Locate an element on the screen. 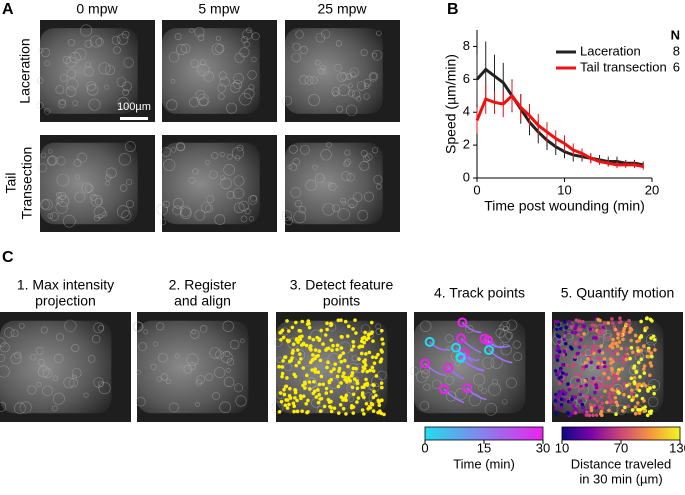 The width and height of the screenshot is (685, 495). legend-label: Laceration is located at coordinates (610, 50).